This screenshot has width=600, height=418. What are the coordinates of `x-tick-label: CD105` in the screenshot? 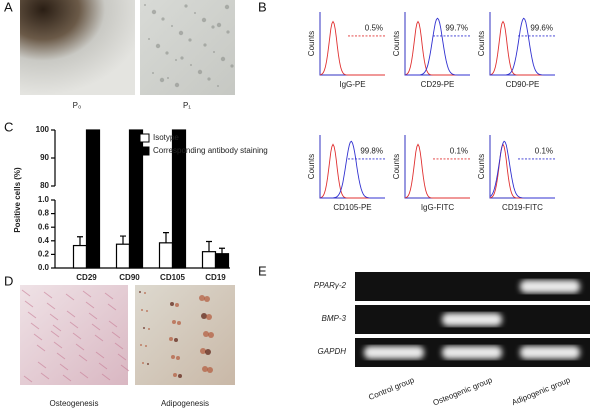 It's located at (172, 277).